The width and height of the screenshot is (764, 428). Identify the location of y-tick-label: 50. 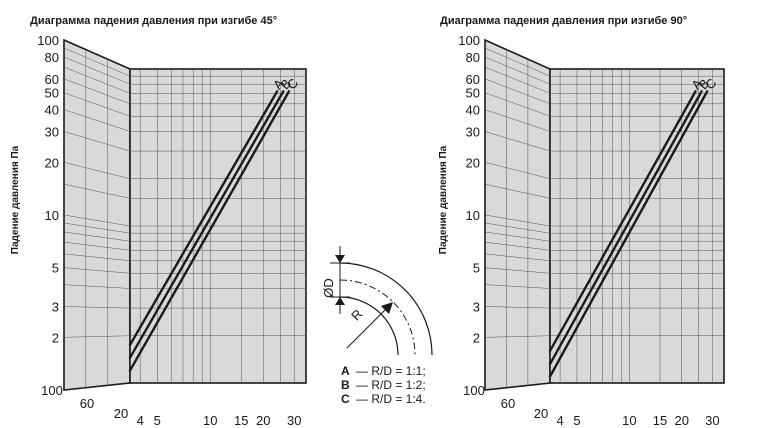
(473, 93).